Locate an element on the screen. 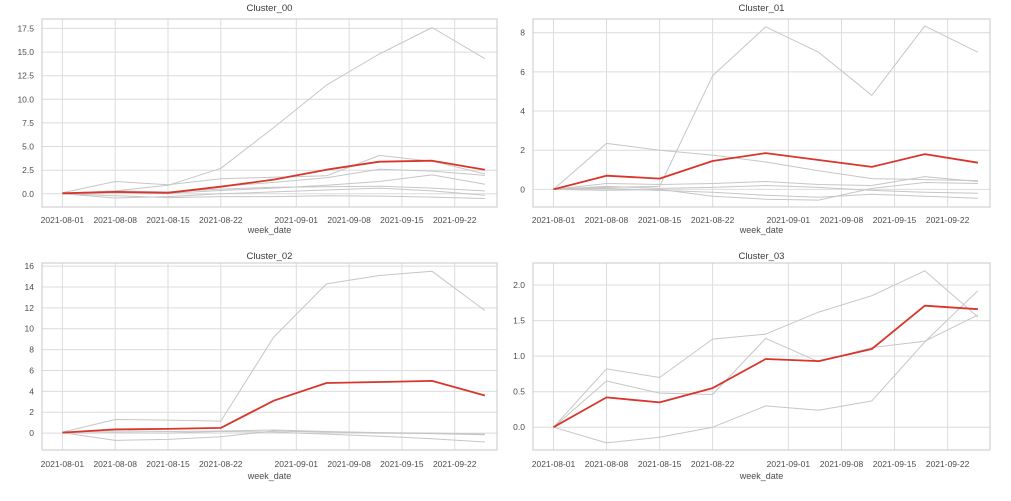 The image size is (1011, 501). y-tick-label: 2.0 is located at coordinates (519, 285).